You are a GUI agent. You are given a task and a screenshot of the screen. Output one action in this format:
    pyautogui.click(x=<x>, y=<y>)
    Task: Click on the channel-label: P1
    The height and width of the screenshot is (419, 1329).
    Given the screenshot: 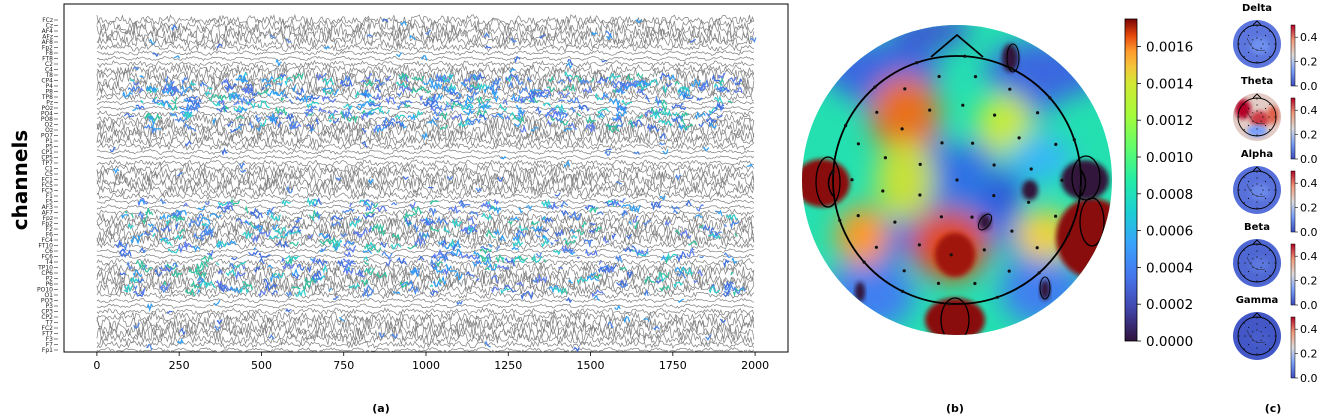 What is the action you would take?
    pyautogui.click(x=50, y=141)
    